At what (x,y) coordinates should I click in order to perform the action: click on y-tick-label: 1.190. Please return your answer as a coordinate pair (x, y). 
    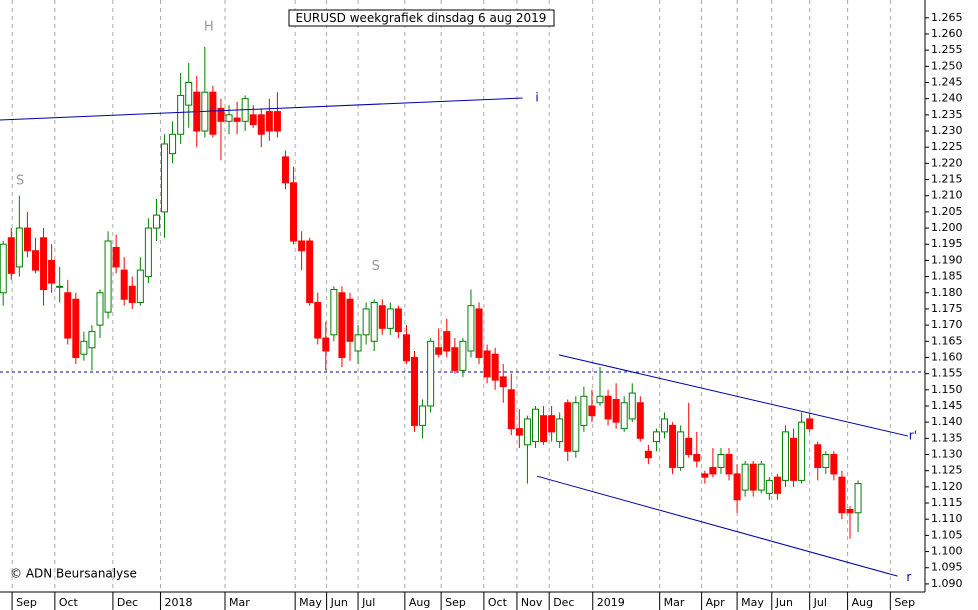
    Looking at the image, I should click on (947, 259).